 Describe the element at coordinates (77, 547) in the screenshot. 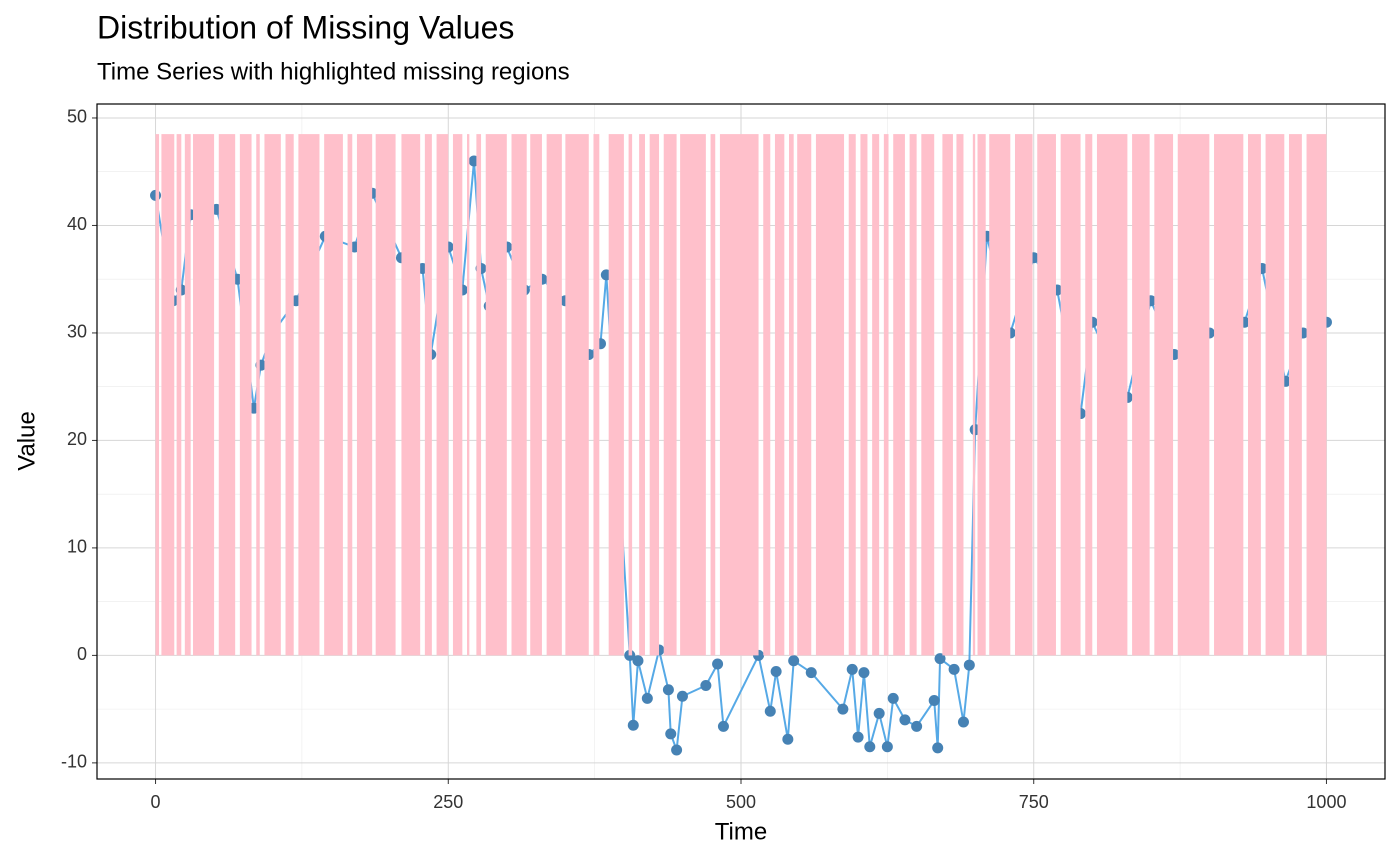

I see `y-tick-label: 10` at that location.